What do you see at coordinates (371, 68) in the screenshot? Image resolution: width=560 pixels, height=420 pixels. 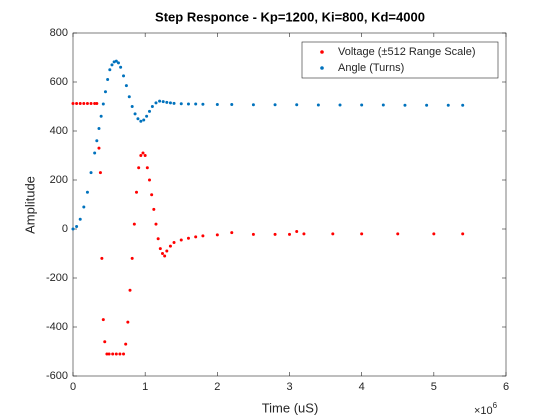 I see `legend-label: Angle (Turns)` at bounding box center [371, 68].